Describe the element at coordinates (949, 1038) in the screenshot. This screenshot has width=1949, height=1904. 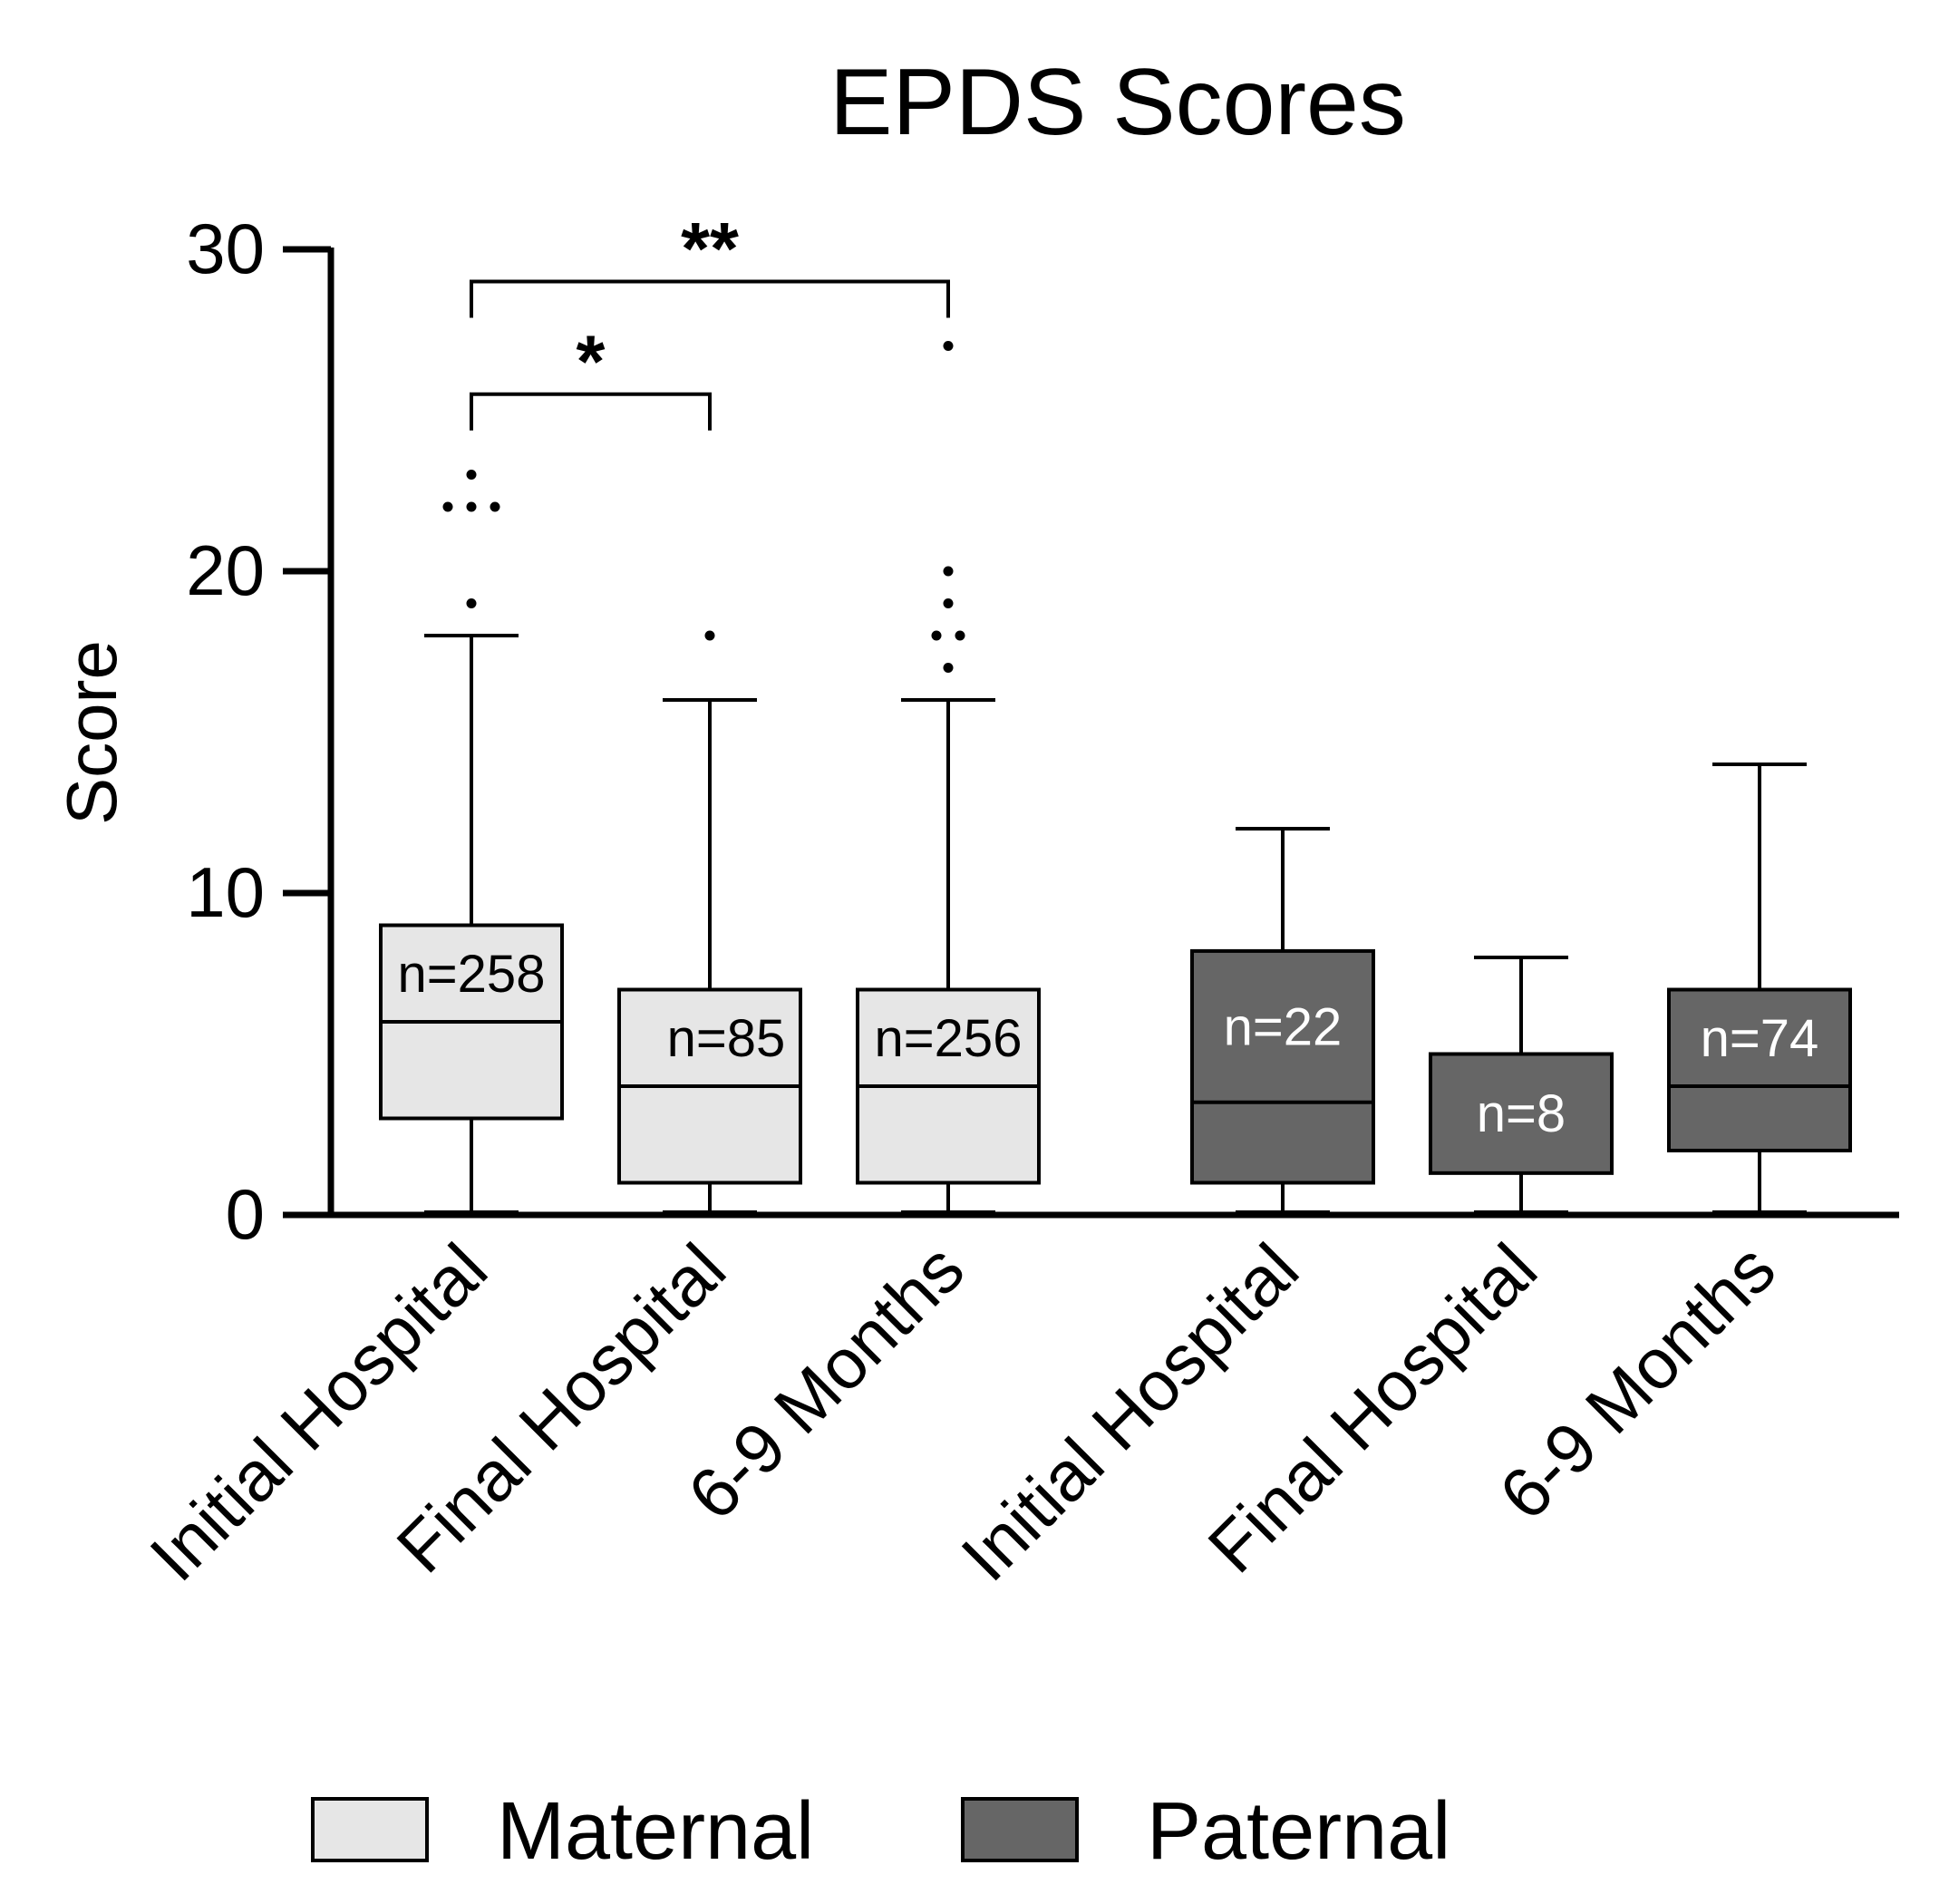
I see `n-label: n=256` at that location.